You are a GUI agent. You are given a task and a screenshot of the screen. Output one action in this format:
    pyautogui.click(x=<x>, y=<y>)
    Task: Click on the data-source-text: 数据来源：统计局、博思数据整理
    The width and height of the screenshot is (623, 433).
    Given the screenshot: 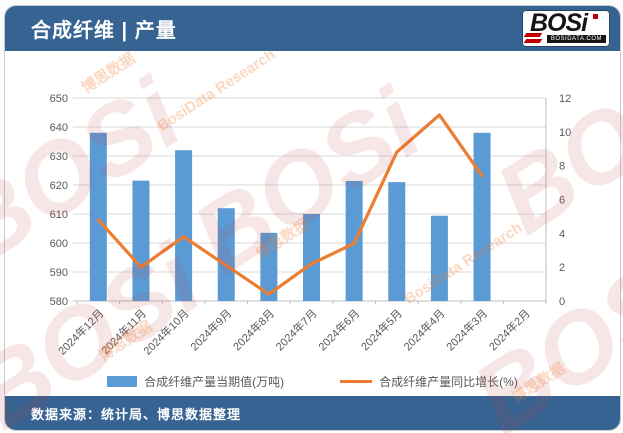 What is the action you would take?
    pyautogui.click(x=136, y=414)
    